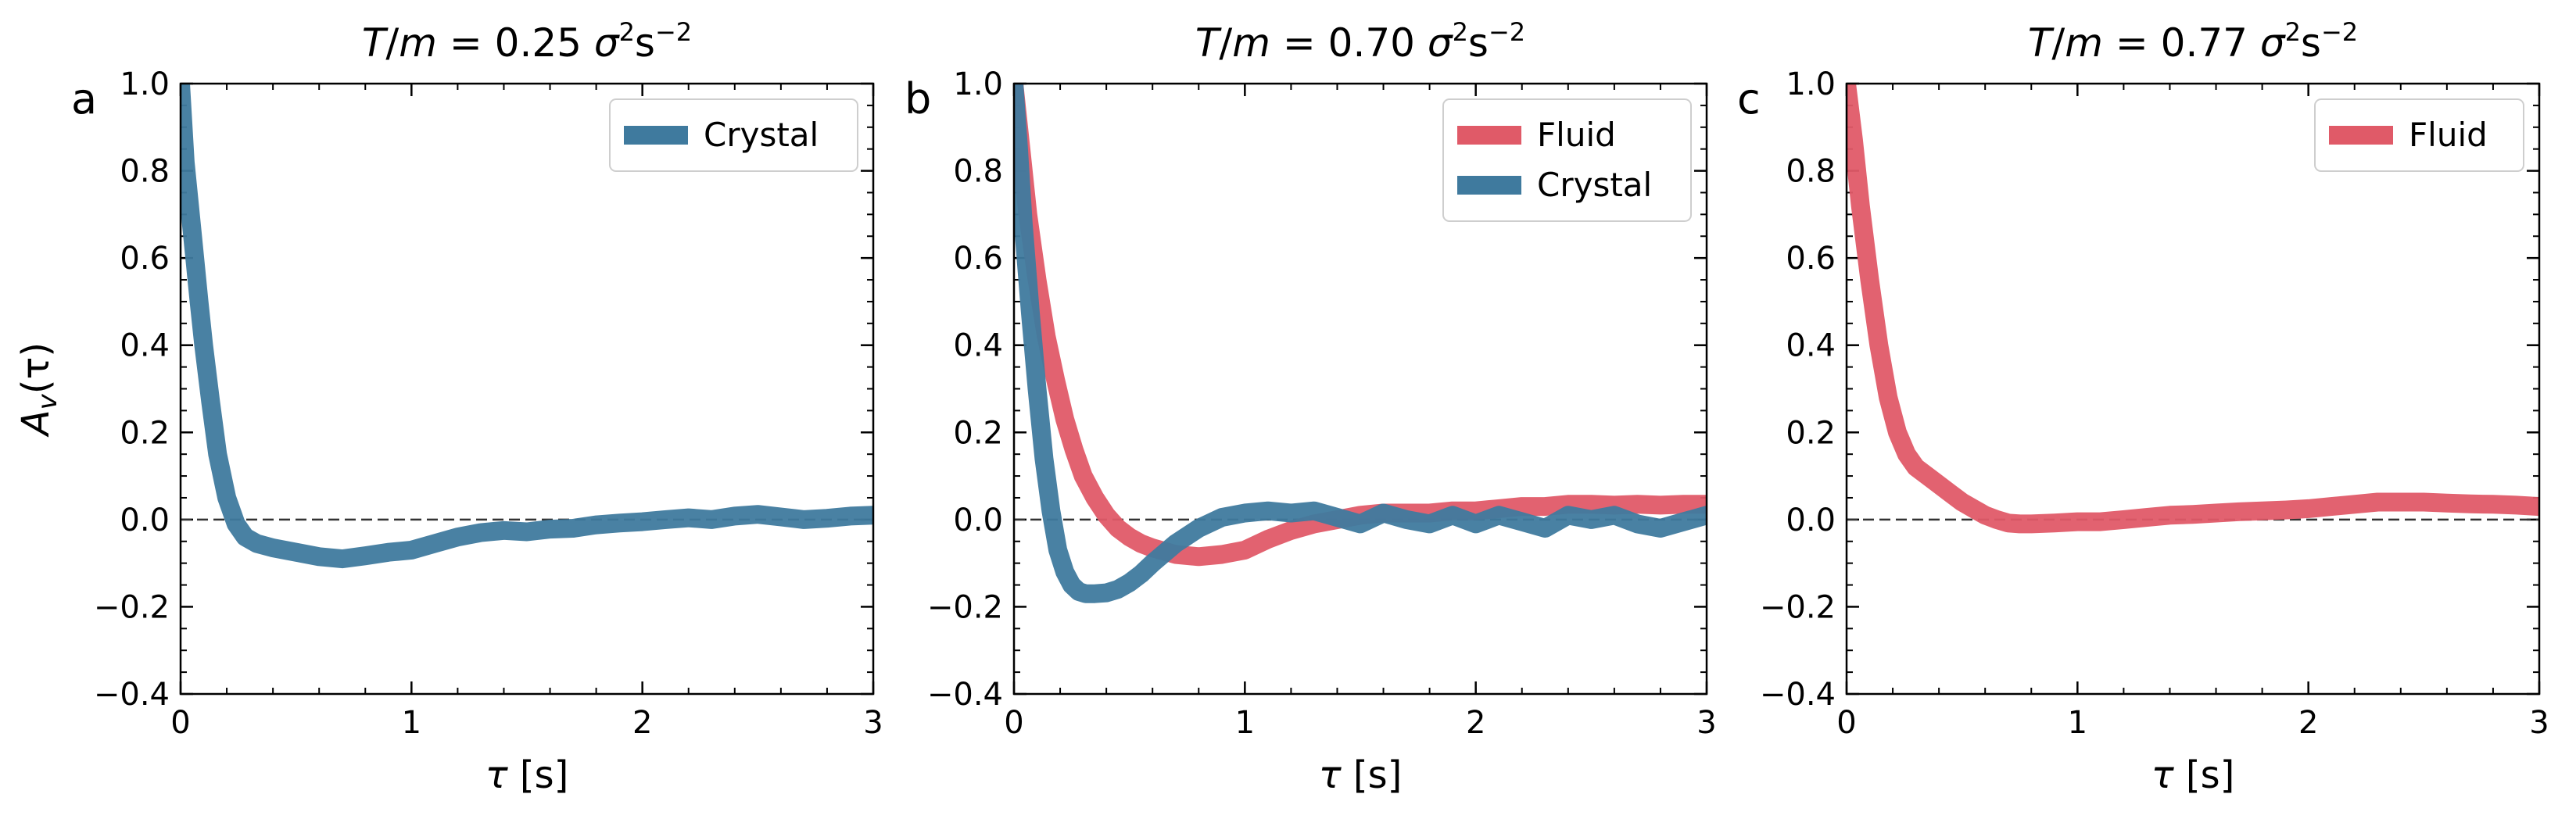 Image resolution: width=2576 pixels, height=819 pixels. Describe the element at coordinates (38, 390) in the screenshot. I see `y-axis-label: Av(τ)` at that location.